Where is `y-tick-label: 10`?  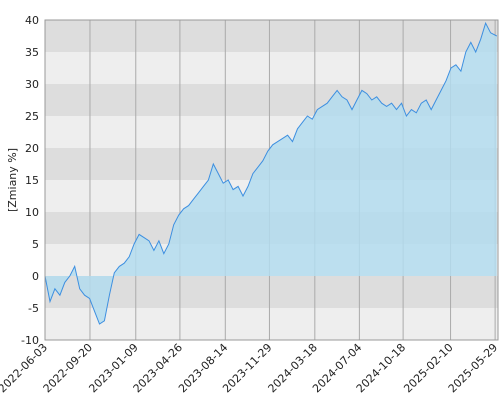 y-tick-label: 10 is located at coordinates (32, 212).